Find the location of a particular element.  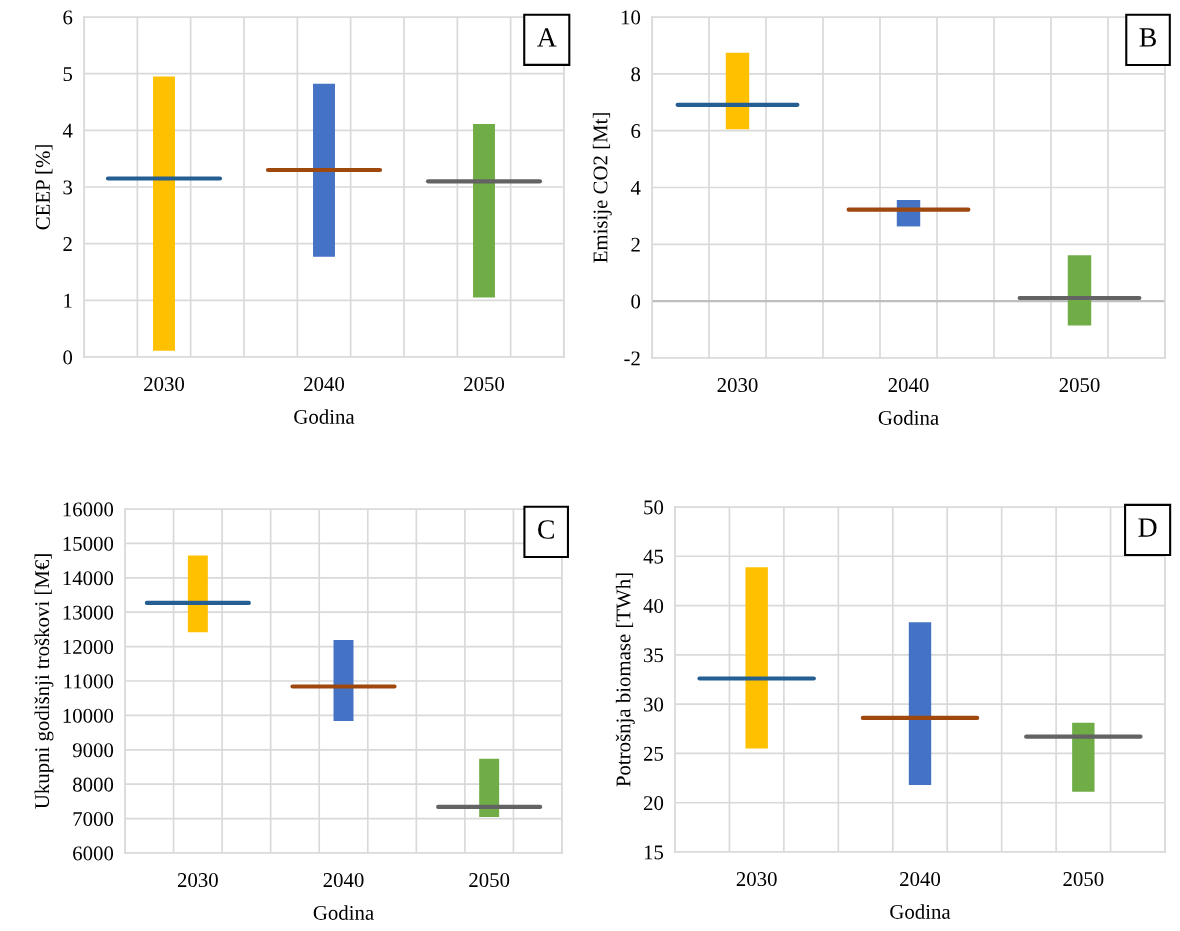

y-tick-label: 30 is located at coordinates (654, 704).